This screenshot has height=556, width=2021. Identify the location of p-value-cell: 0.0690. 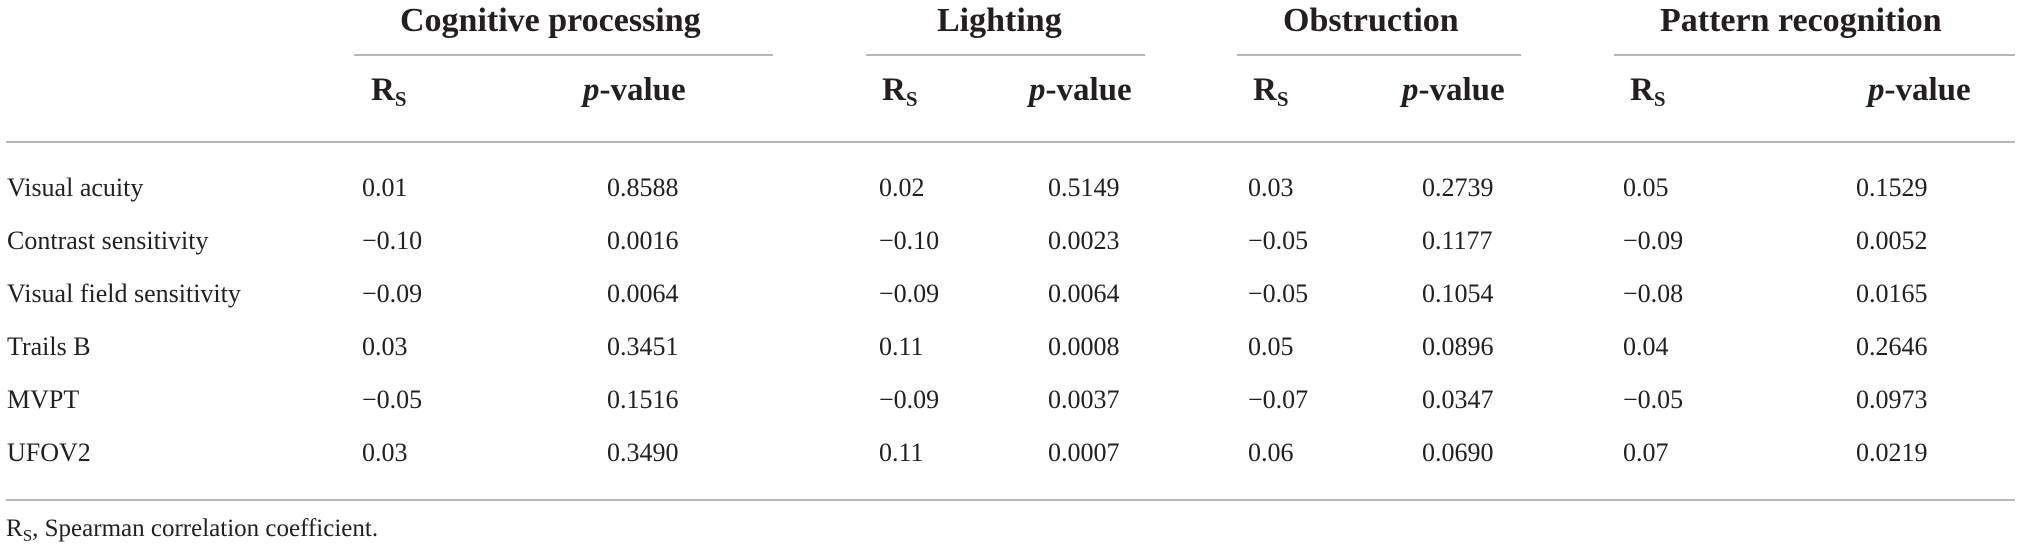
(1458, 452).